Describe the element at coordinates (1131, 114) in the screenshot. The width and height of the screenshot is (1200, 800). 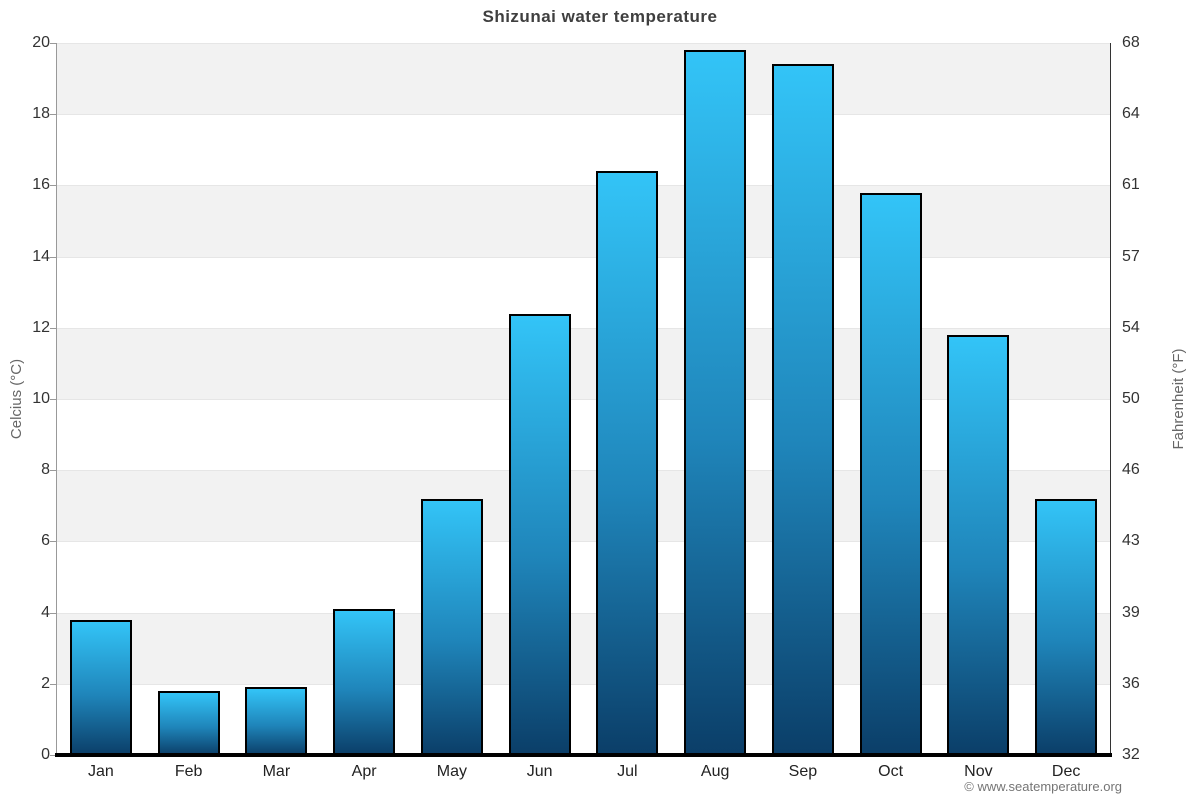
I see `y-tick-label-fahrenheit: 64` at that location.